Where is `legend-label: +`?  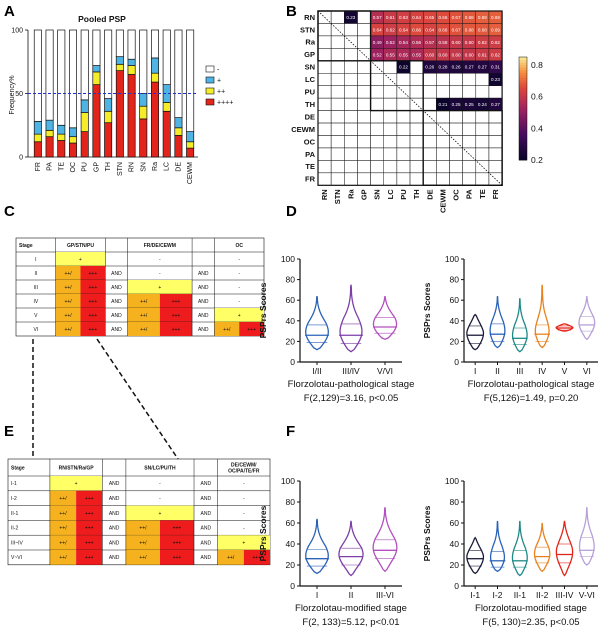
legend-label: + is located at coordinates (219, 81).